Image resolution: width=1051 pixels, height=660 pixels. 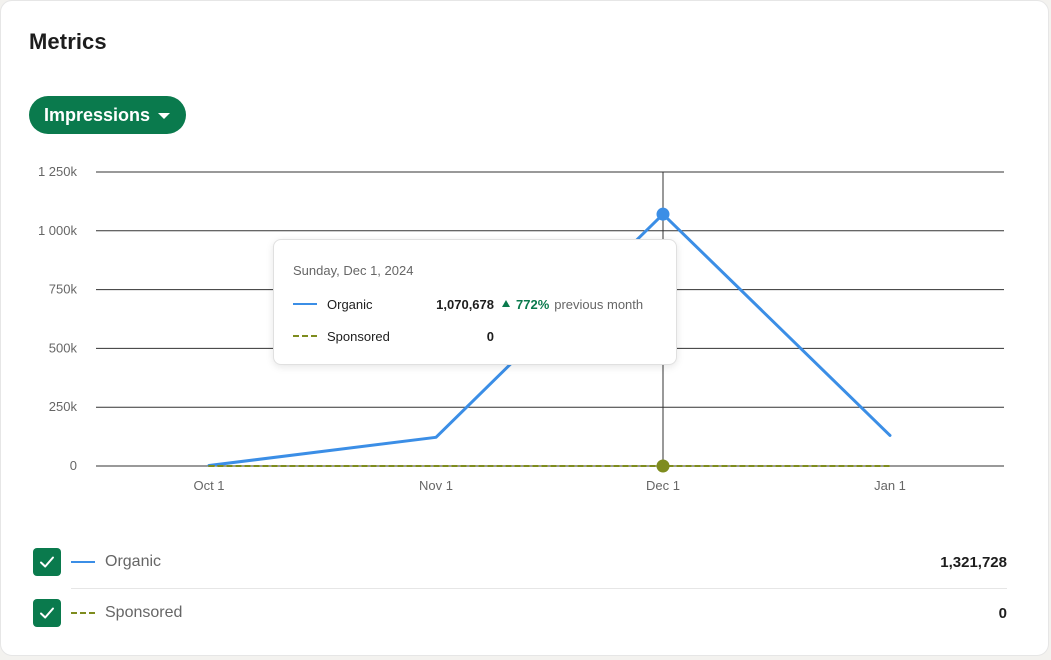 What do you see at coordinates (663, 466) in the screenshot?
I see `hover-point-sponsored` at bounding box center [663, 466].